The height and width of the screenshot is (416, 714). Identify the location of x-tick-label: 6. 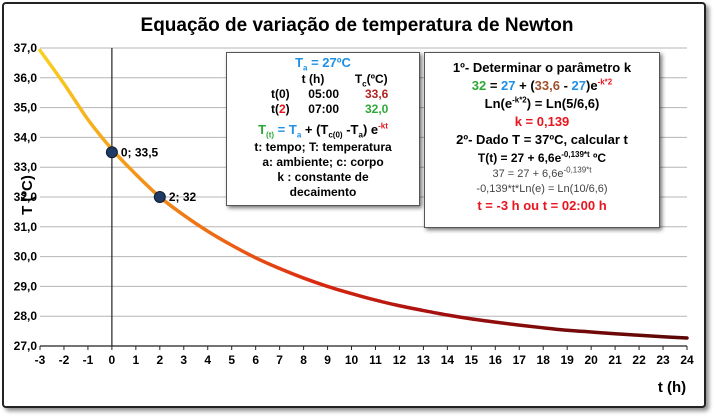
(255, 360).